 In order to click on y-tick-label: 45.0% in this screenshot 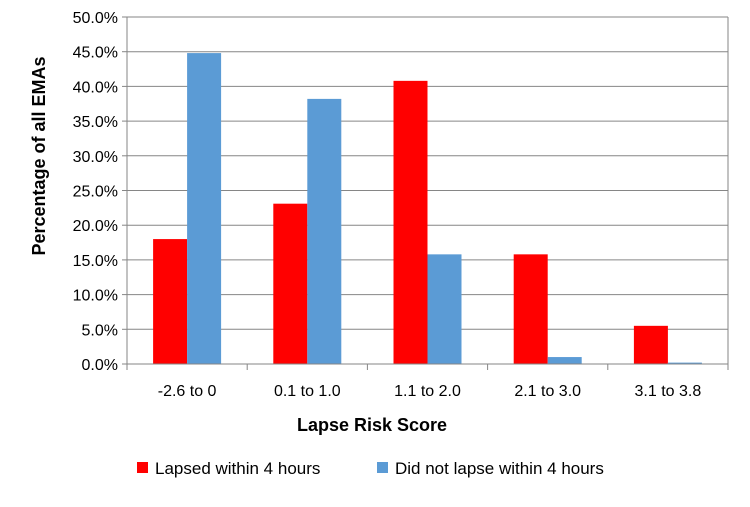, I will do `click(95, 53)`.